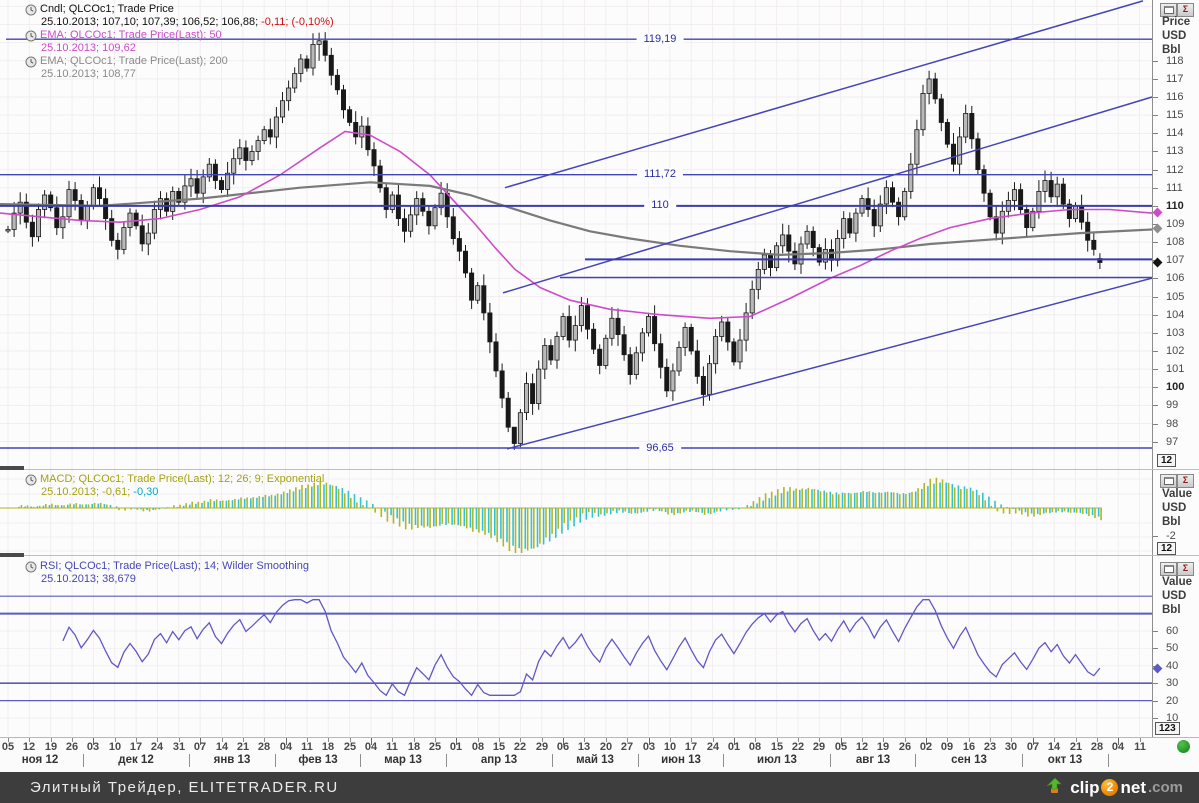 The height and width of the screenshot is (803, 1199). What do you see at coordinates (520, 747) in the screenshot?
I see `day-tick-label: 22` at bounding box center [520, 747].